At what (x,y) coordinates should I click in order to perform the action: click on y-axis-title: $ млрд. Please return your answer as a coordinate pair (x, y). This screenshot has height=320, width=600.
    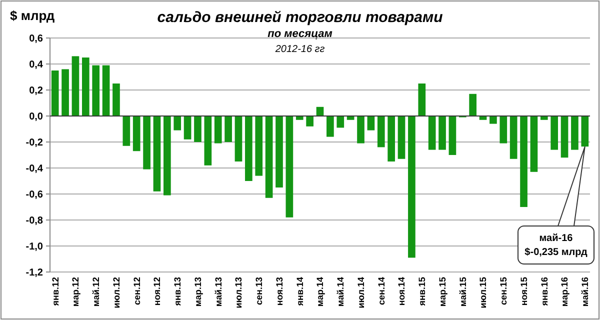
    Looking at the image, I should click on (33, 15).